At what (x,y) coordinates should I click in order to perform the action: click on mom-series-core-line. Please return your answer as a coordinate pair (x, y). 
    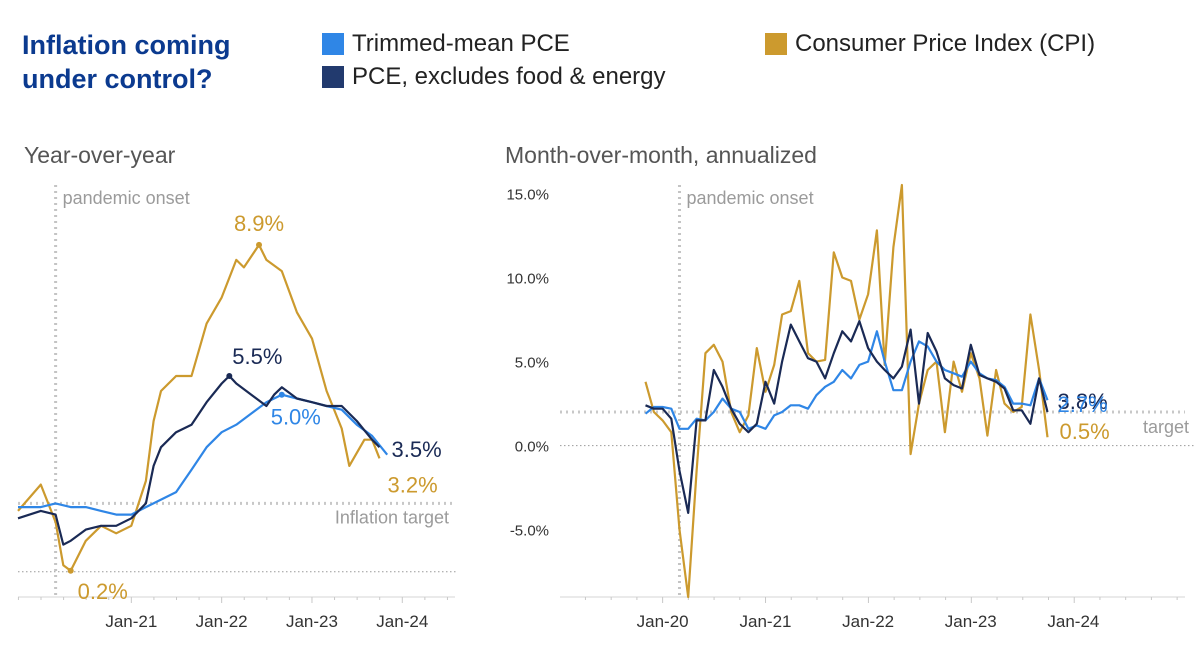
    Looking at the image, I should click on (847, 417).